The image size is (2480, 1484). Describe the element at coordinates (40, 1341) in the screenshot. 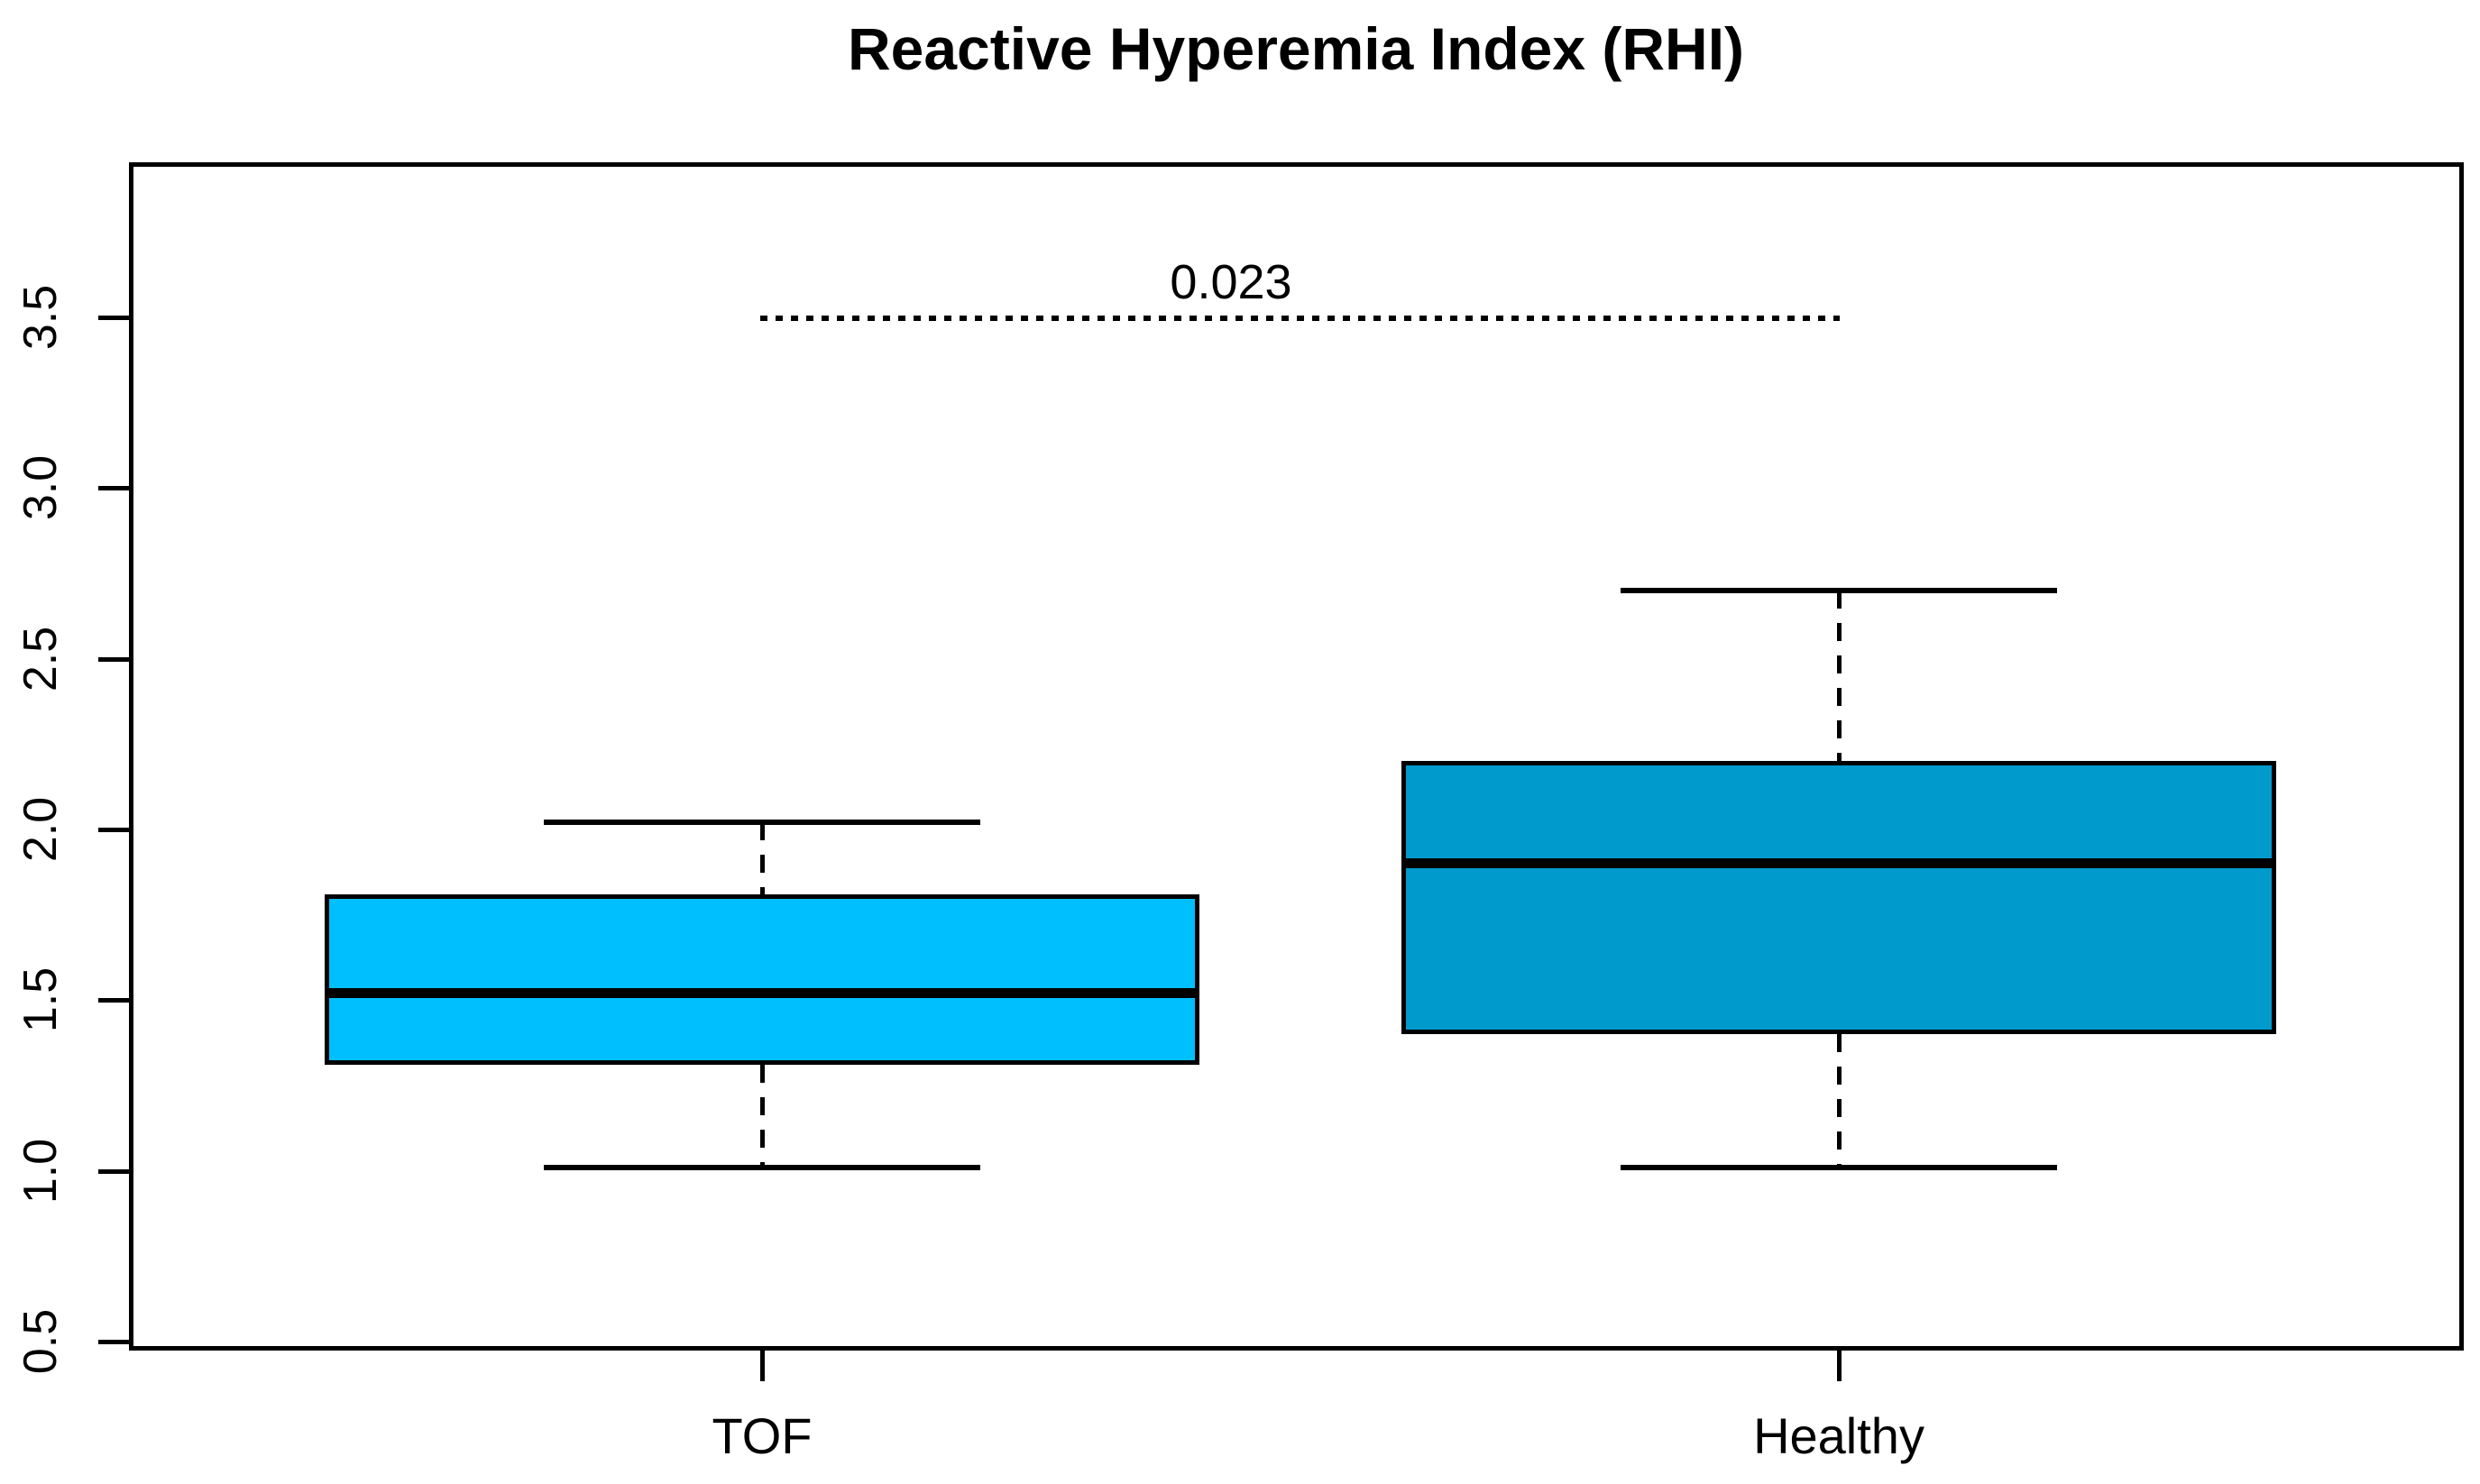

I see `y-axis-tick-label: 0.5` at that location.